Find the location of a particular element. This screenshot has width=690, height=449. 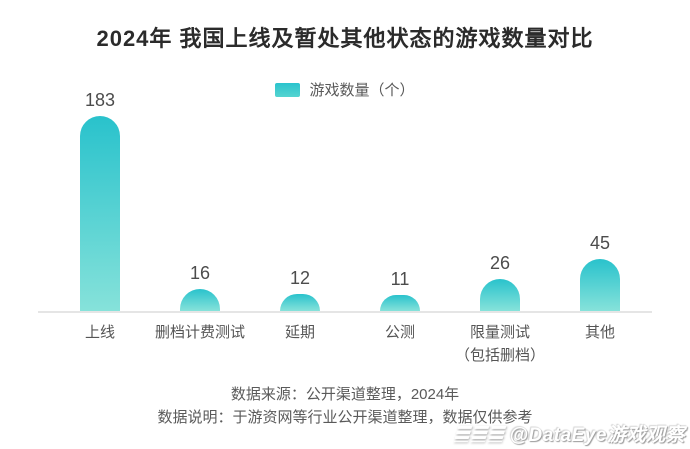

data-source-text: 数据来源：公开渠道整理，2024年 is located at coordinates (345, 394).